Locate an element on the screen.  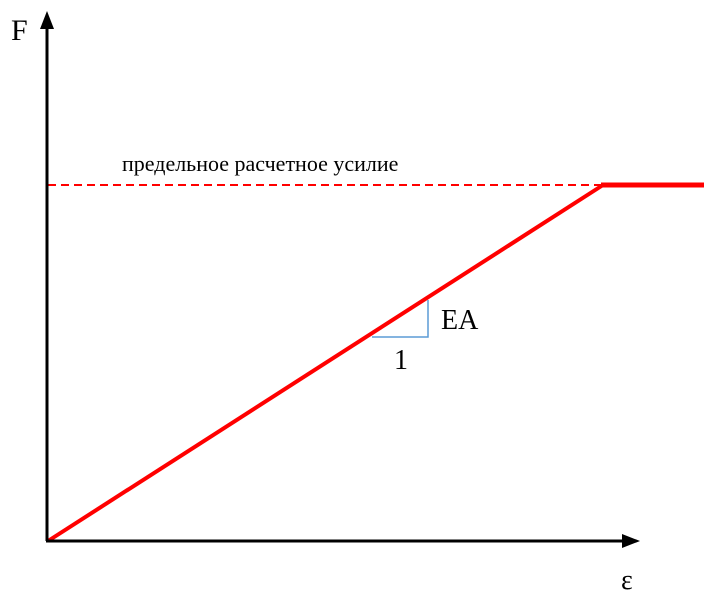
slope-run-label: 1 is located at coordinates (401, 360).